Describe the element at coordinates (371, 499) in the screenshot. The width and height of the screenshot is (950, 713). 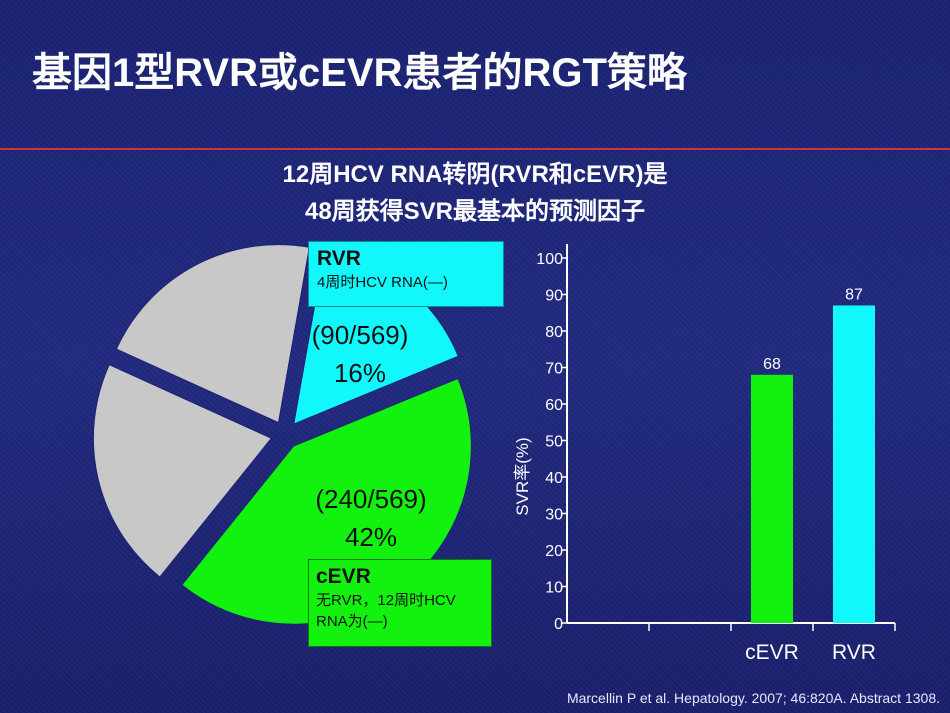
I see `cevr-slice-count: (240/569)` at that location.